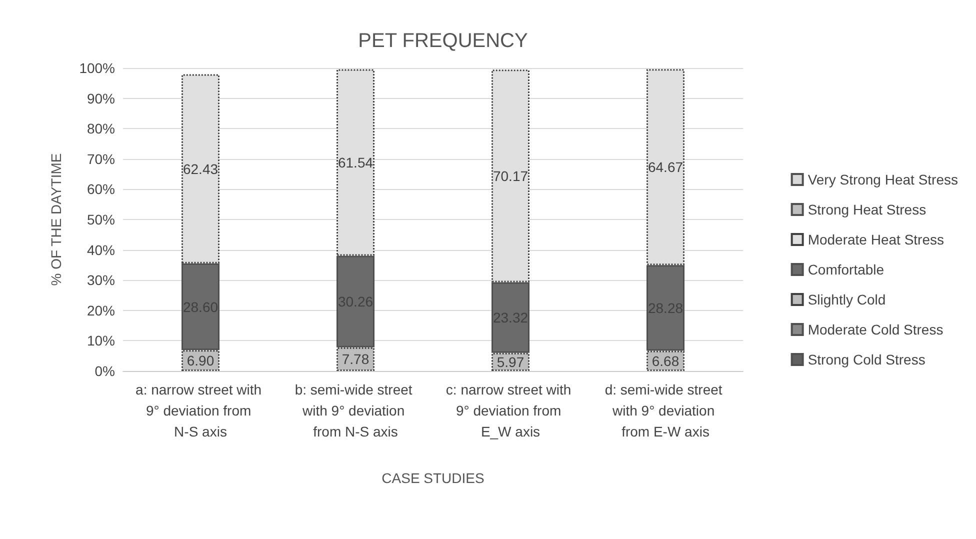 This screenshot has width=976, height=539. What do you see at coordinates (100, 280) in the screenshot?
I see `y-tick-label: 30%` at bounding box center [100, 280].